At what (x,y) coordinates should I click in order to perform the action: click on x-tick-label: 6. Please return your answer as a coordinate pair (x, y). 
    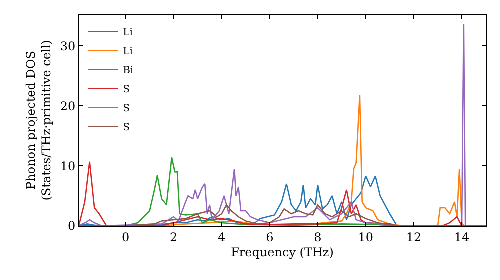
    Looking at the image, I should click on (270, 237).